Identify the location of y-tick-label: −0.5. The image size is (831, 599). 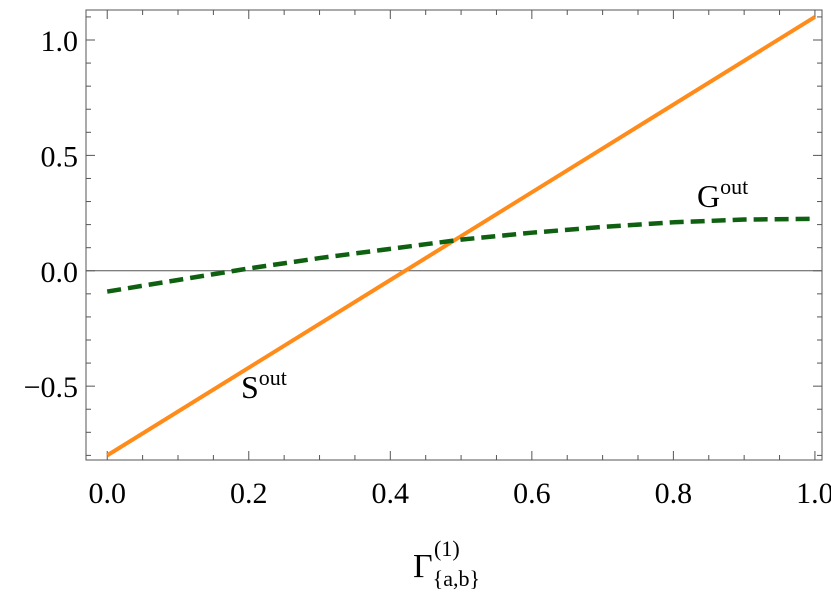
(51, 387).